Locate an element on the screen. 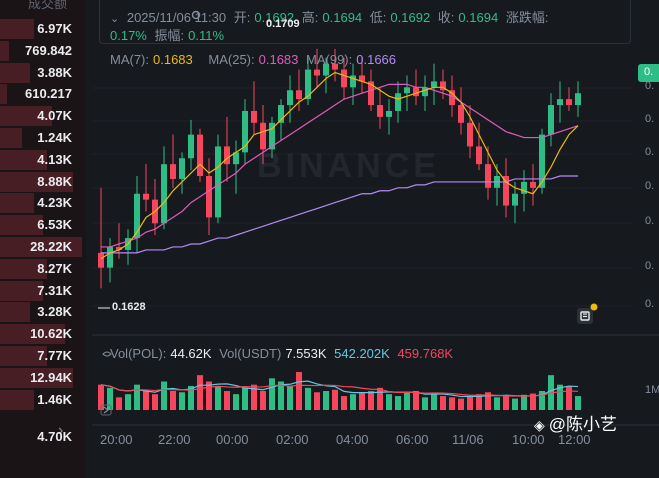  ohlc-datetime: 2025/11/06 11:30 is located at coordinates (176, 17).